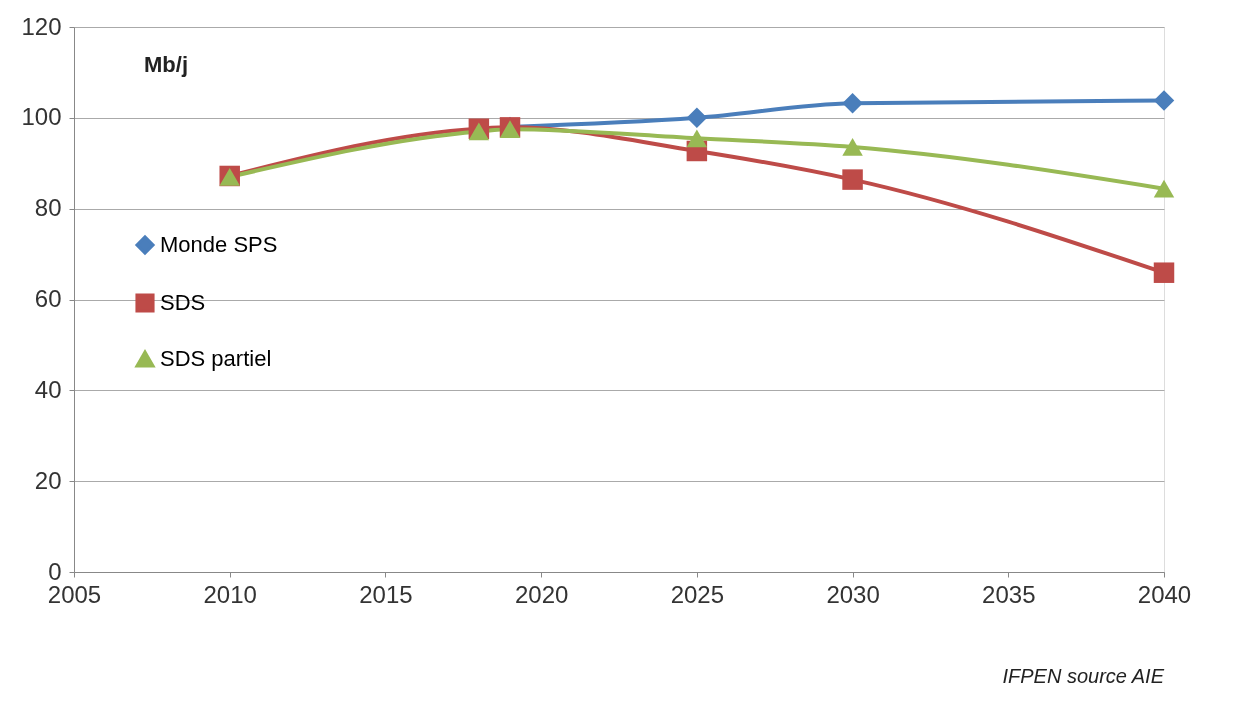  I want to click on x-tick-label: 2035, so click(1009, 594).